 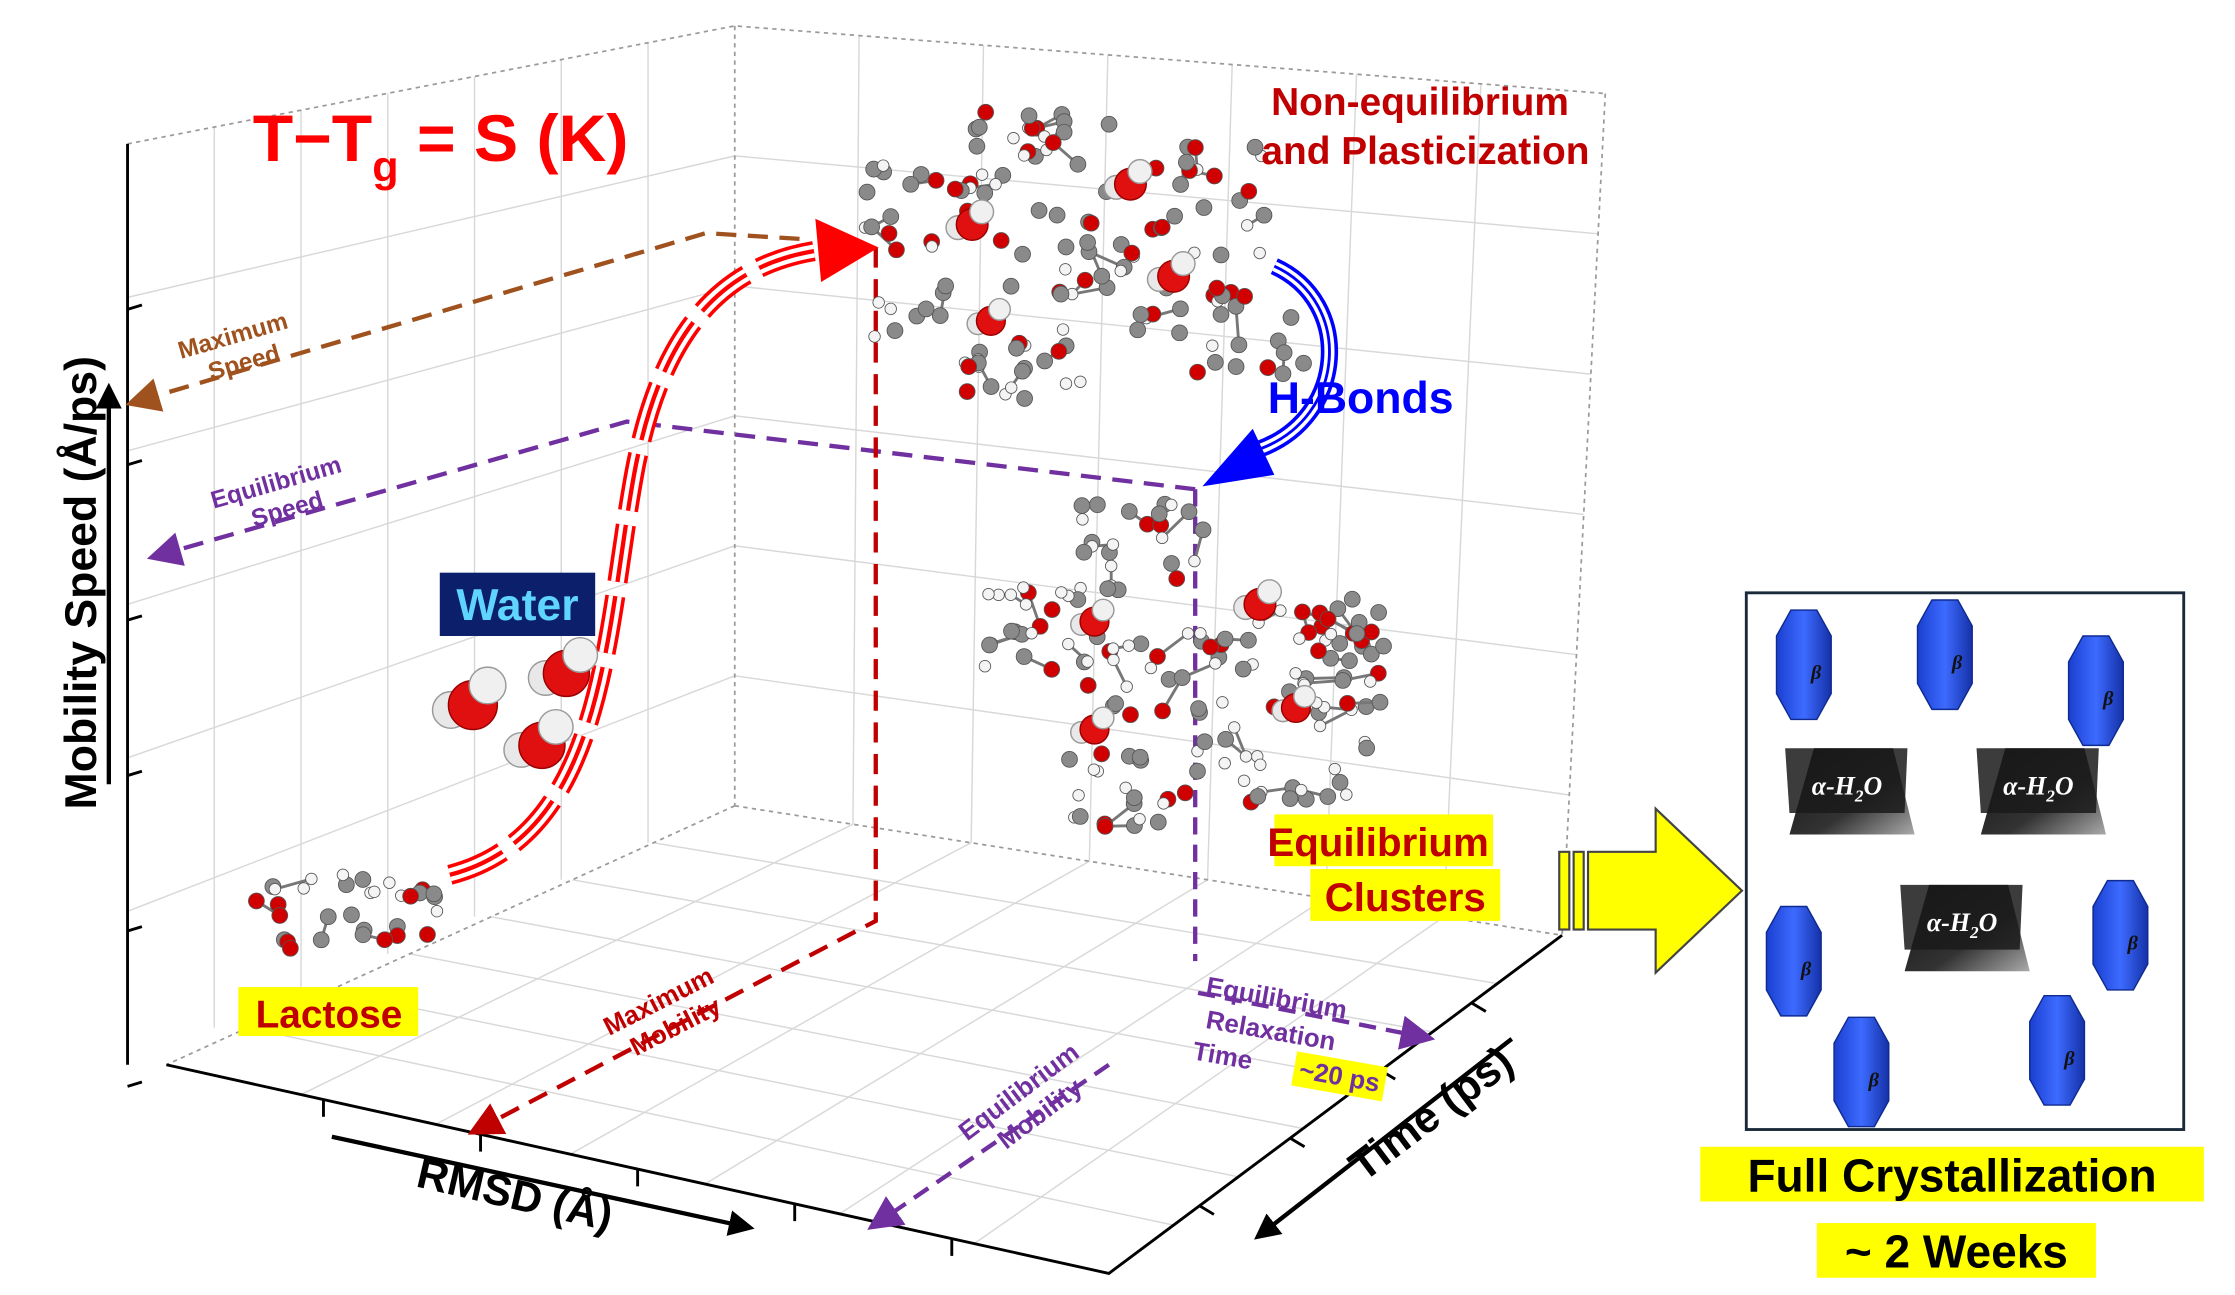 What do you see at coordinates (517, 604) in the screenshot?
I see `water-box` at bounding box center [517, 604].